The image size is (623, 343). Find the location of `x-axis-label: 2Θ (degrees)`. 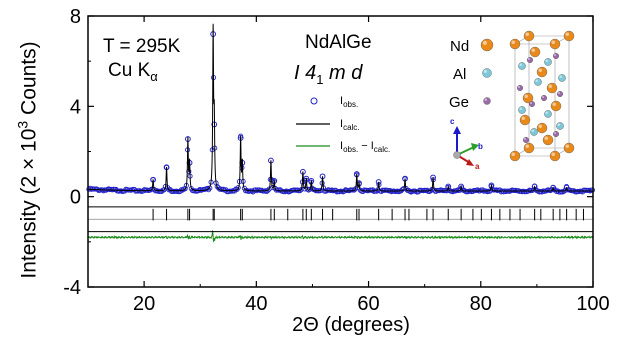

x-axis-label: 2Θ (degrees) is located at coordinates (351, 325).